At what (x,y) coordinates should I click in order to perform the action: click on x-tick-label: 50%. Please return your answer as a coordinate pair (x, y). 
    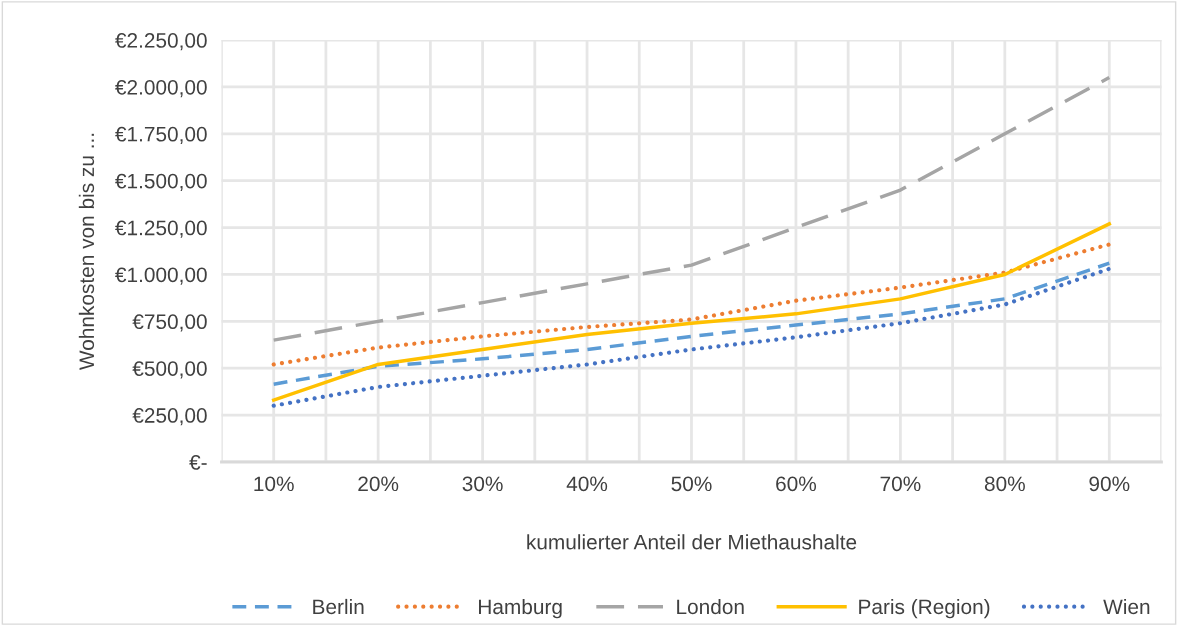
    Looking at the image, I should click on (691, 484).